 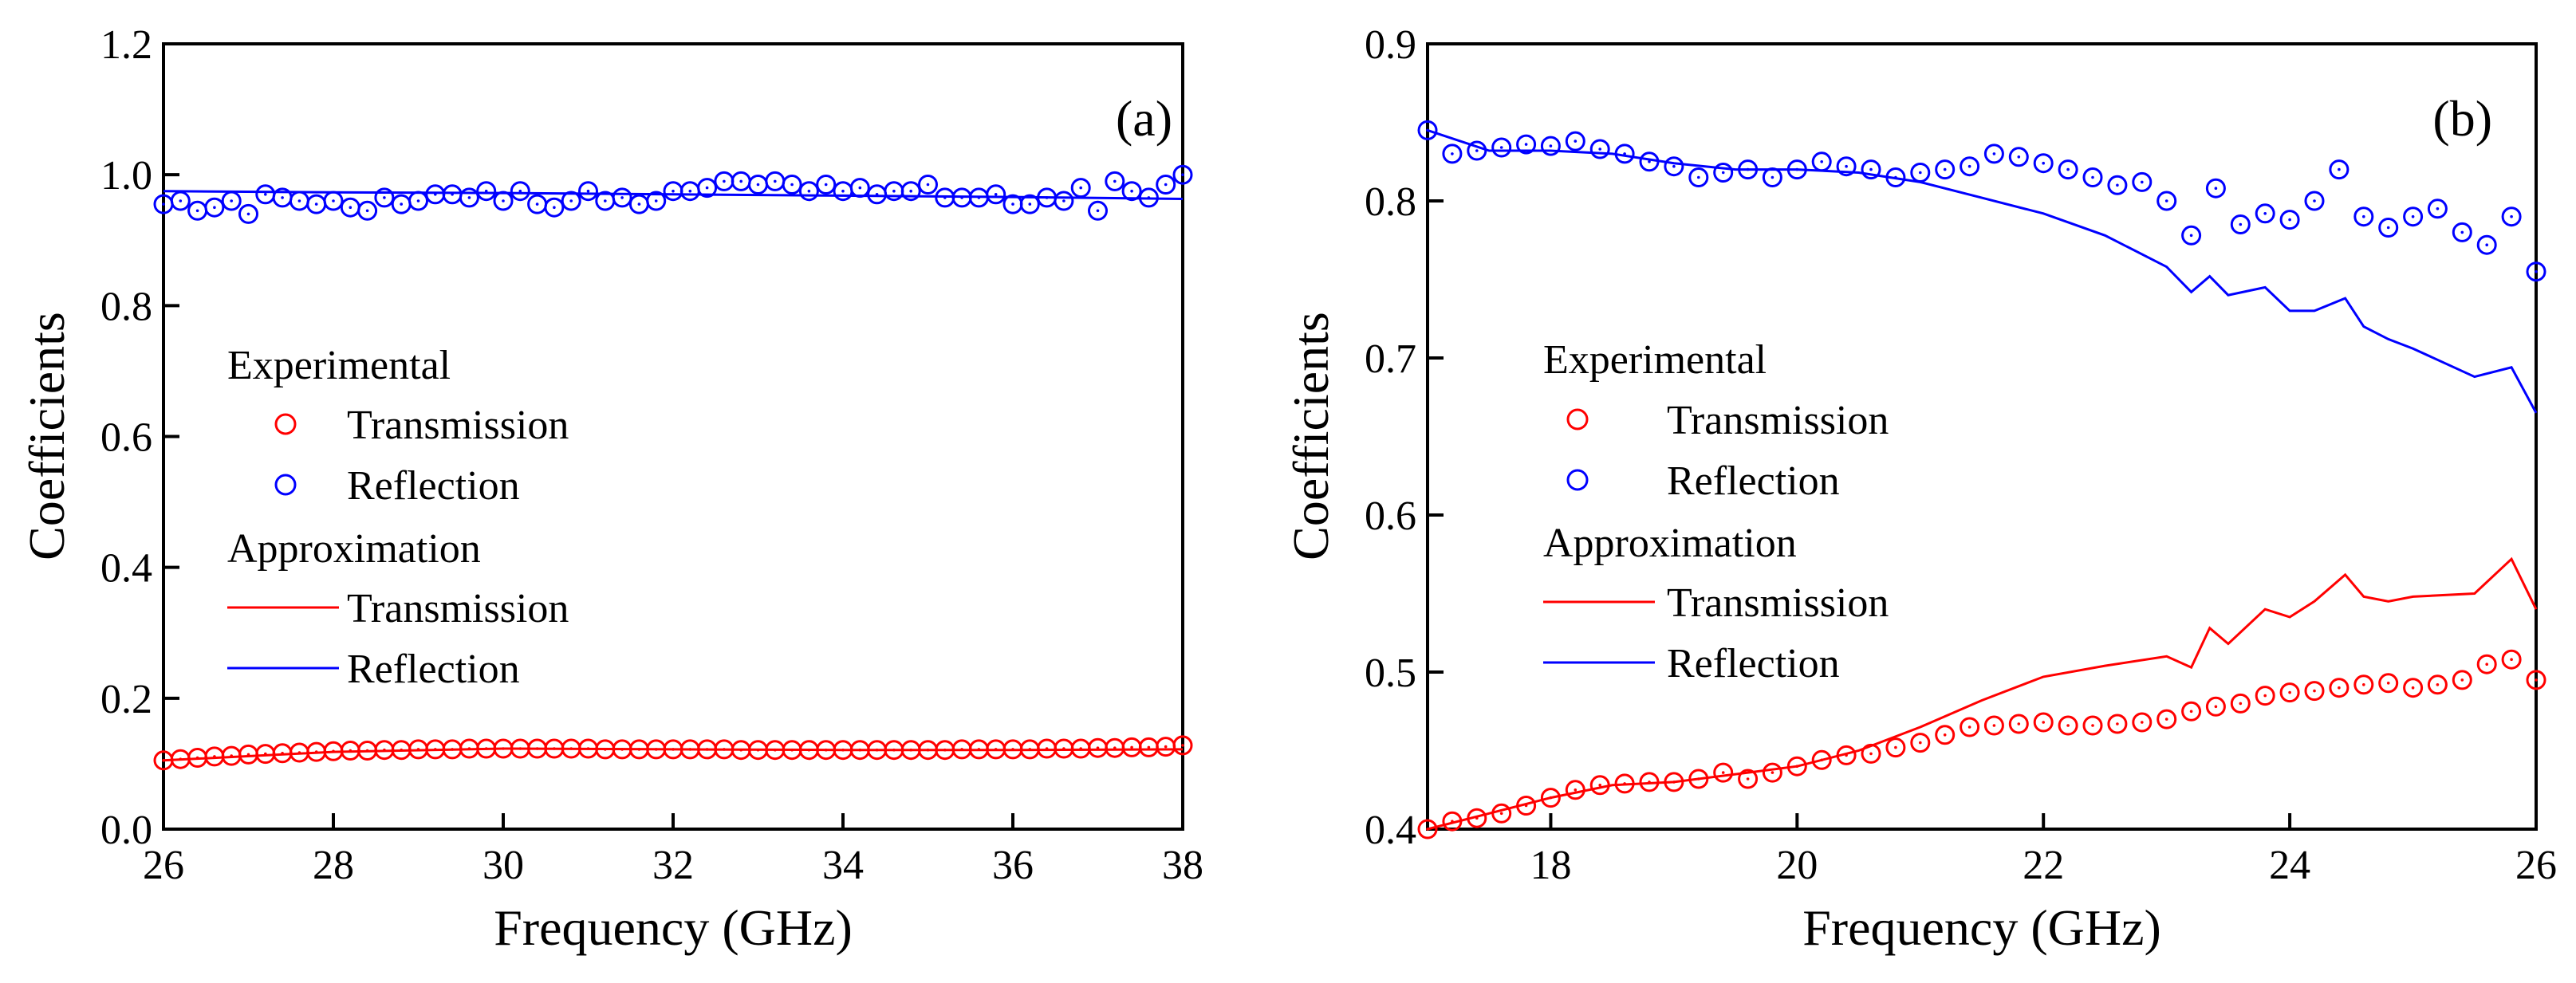 What do you see at coordinates (1753, 663) in the screenshot?
I see `legend-entry-approx-reflection-b: Reflection` at bounding box center [1753, 663].